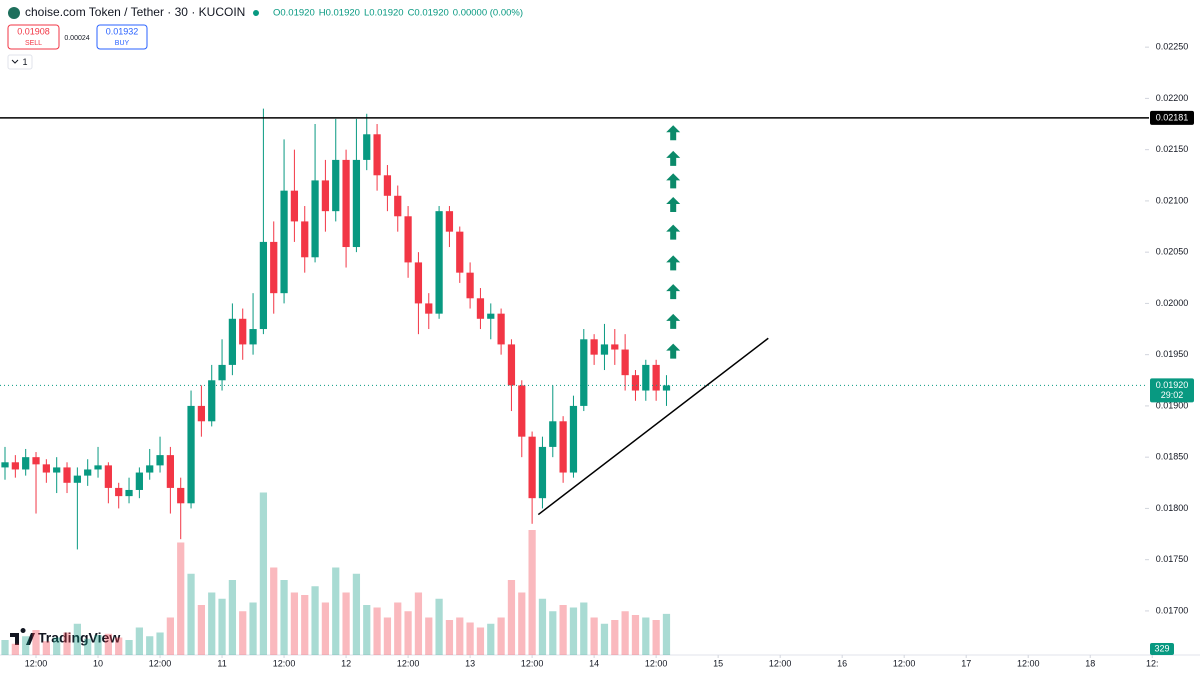  I want to click on last-price-label: 0.01920, so click(1172, 385).